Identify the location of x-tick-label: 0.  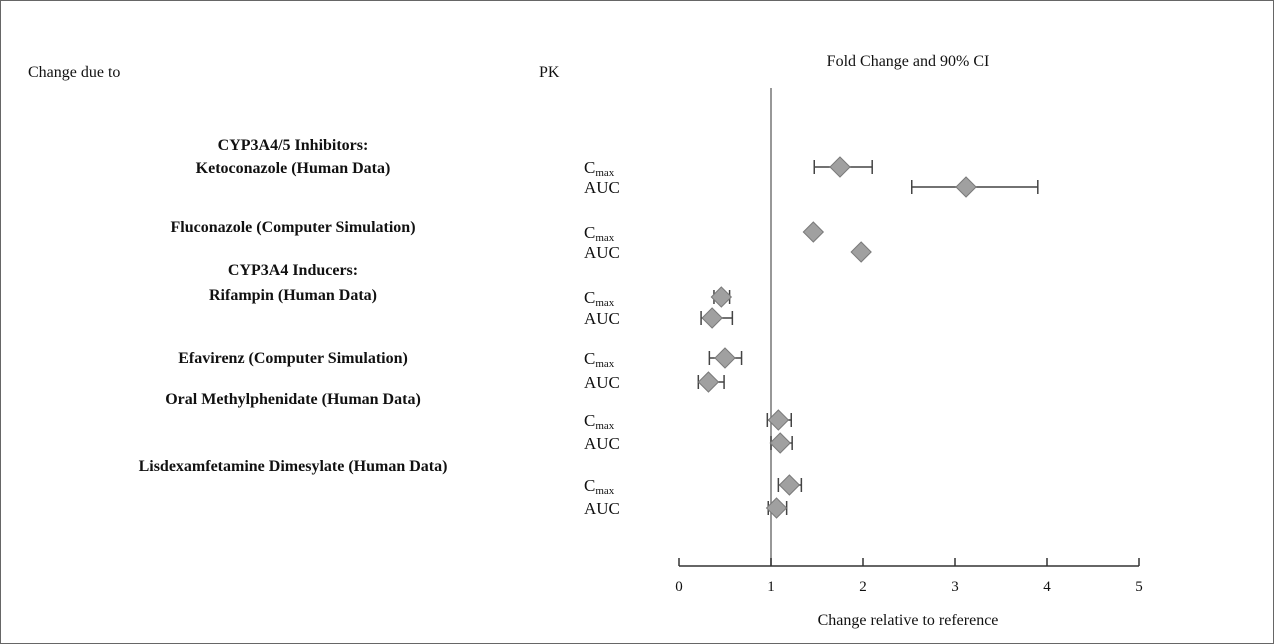
(679, 587).